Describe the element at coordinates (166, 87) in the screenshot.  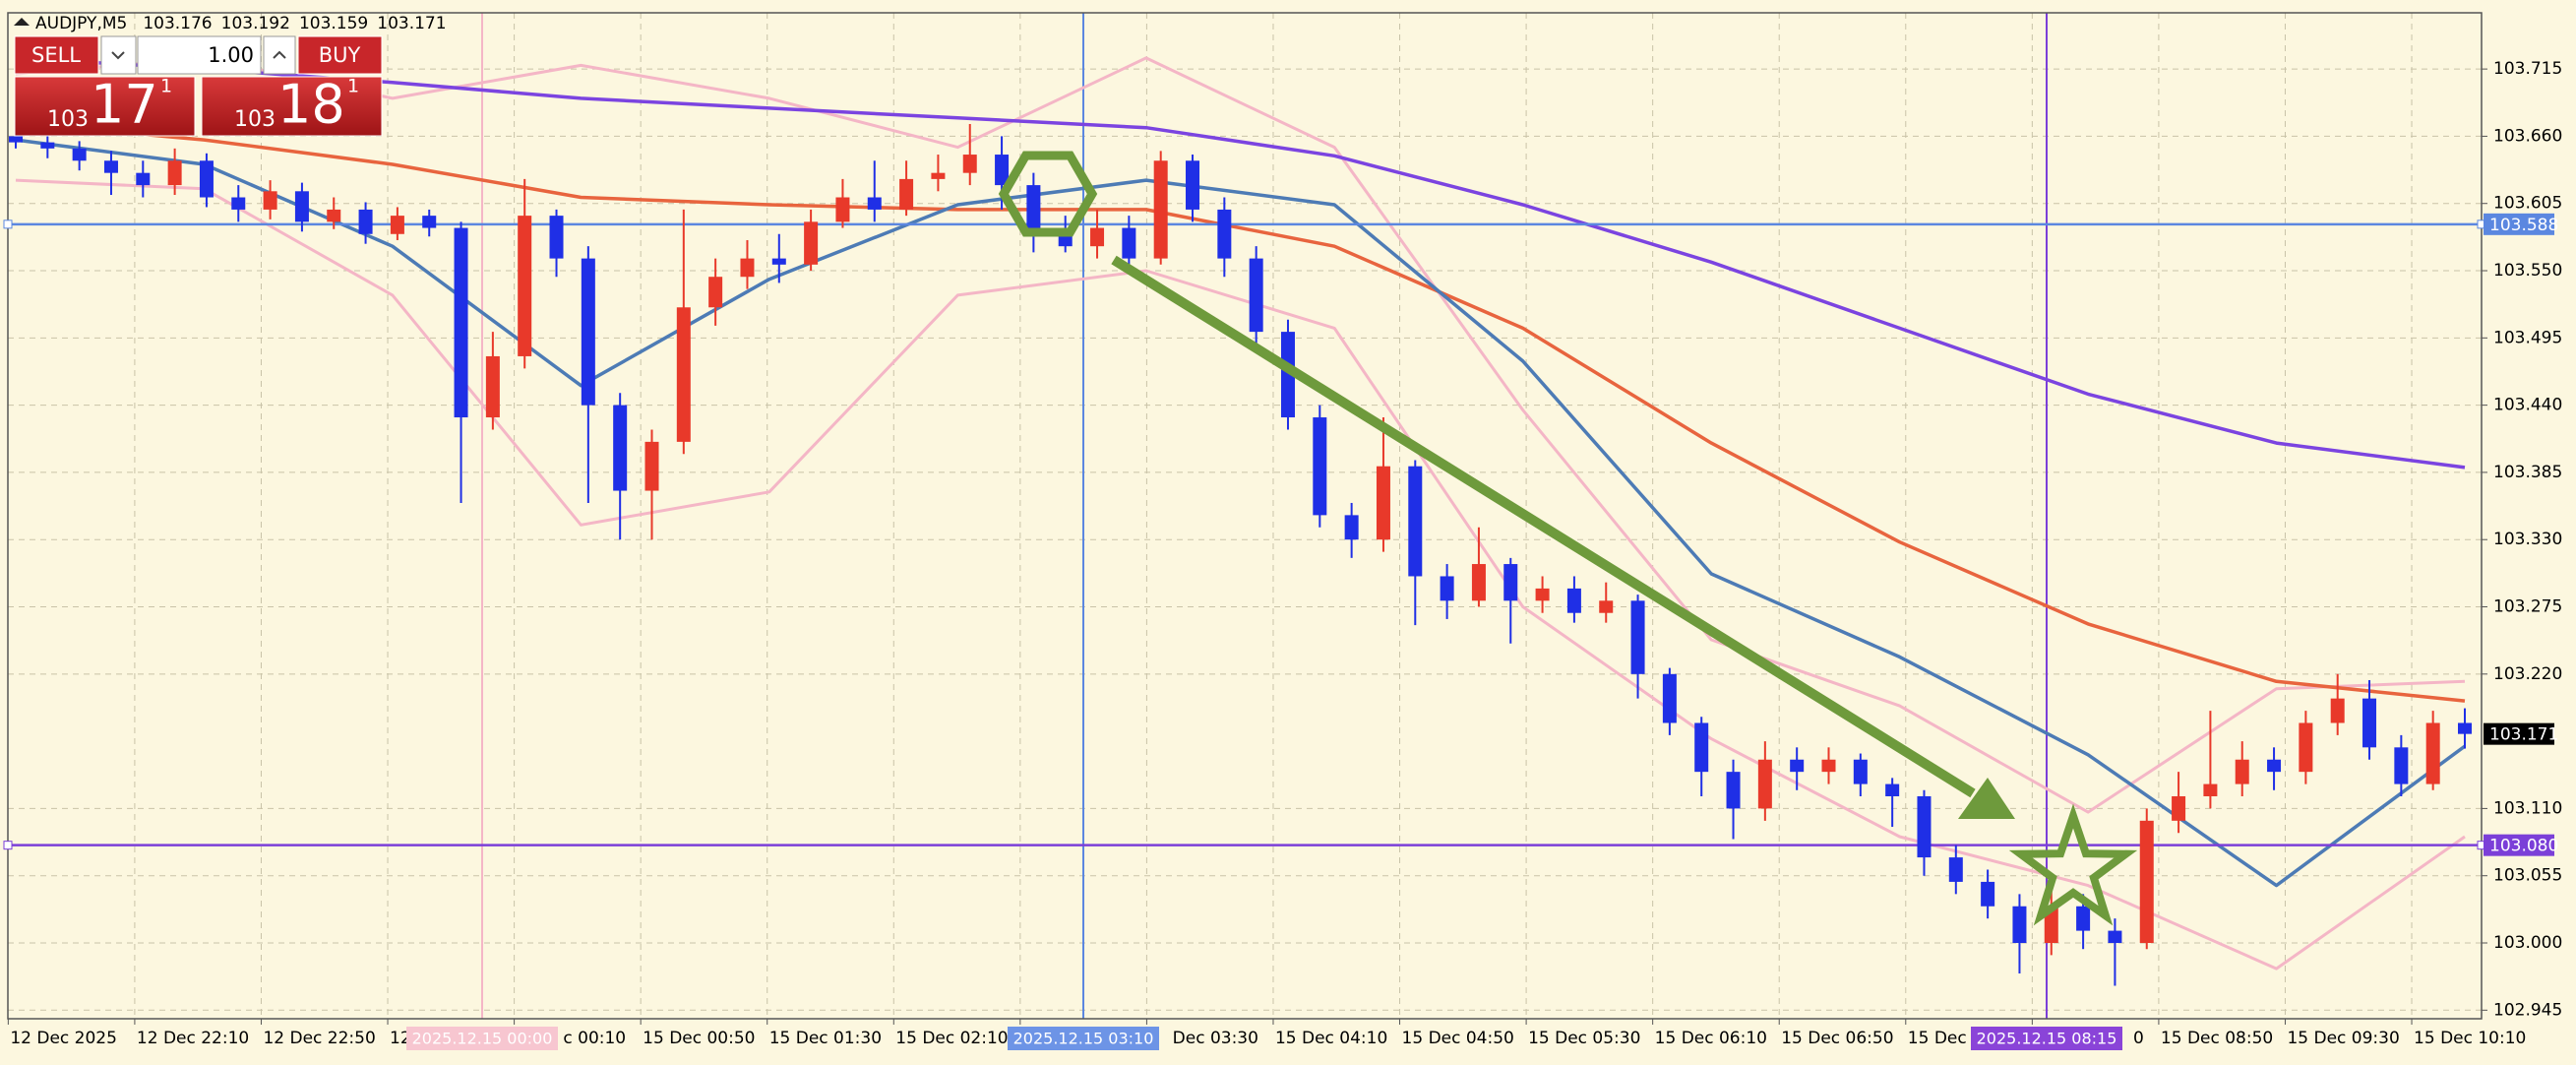
I see `bid-pip: 1` at that location.